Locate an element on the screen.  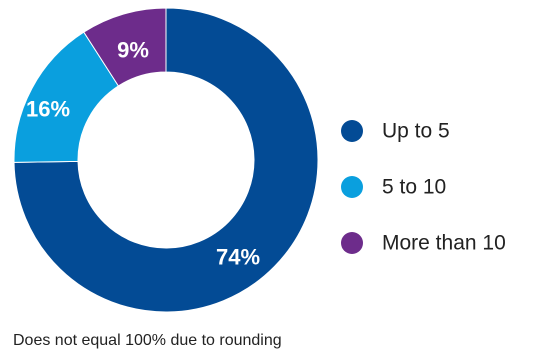
legend: Up to 5 5 to 10 More than 10 is located at coordinates (423, 187).